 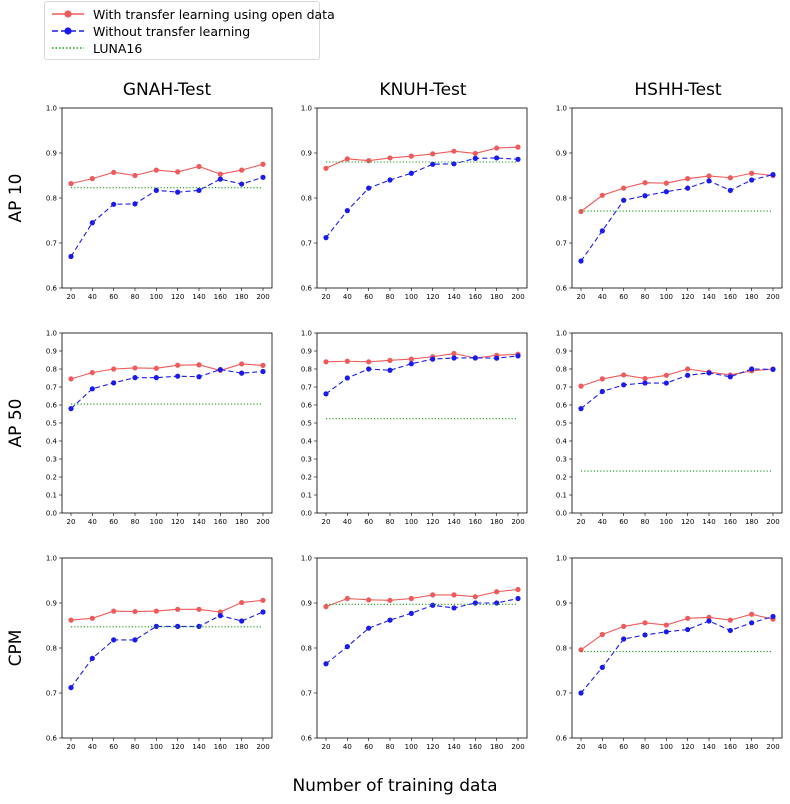 I want to click on legend-label-no-transfer: Without transfer learning, so click(x=172, y=31).